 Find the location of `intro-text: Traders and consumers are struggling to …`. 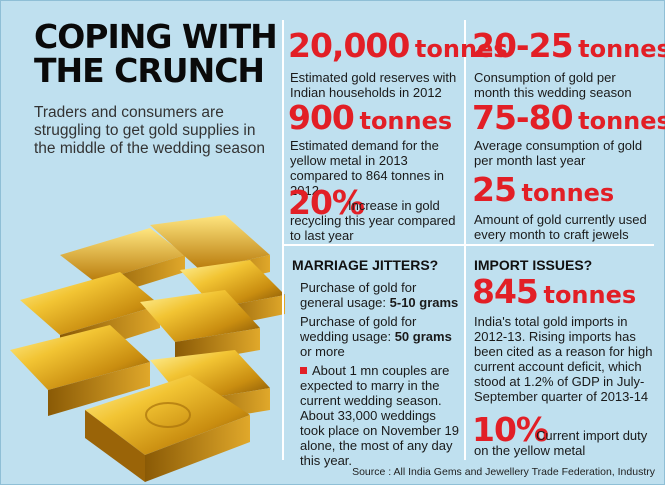

intro-text: Traders and consumers are struggling to … is located at coordinates (149, 130).